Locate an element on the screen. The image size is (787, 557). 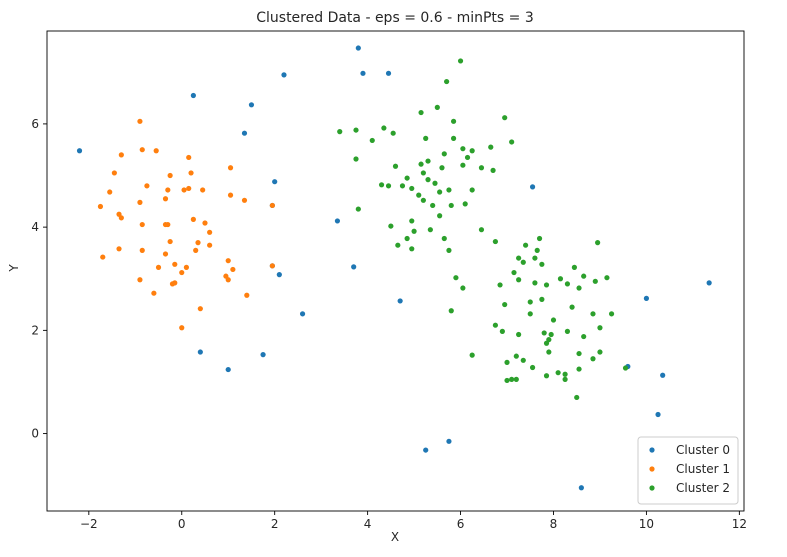
x-tick-label: 12 is located at coordinates (739, 524).